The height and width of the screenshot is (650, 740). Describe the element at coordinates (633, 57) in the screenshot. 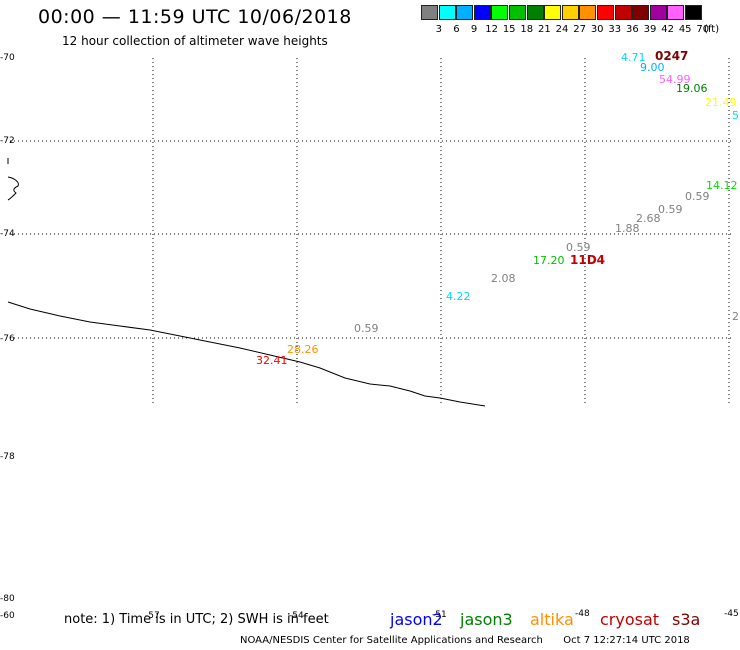

I see `wave-height-label: 4.71` at that location.